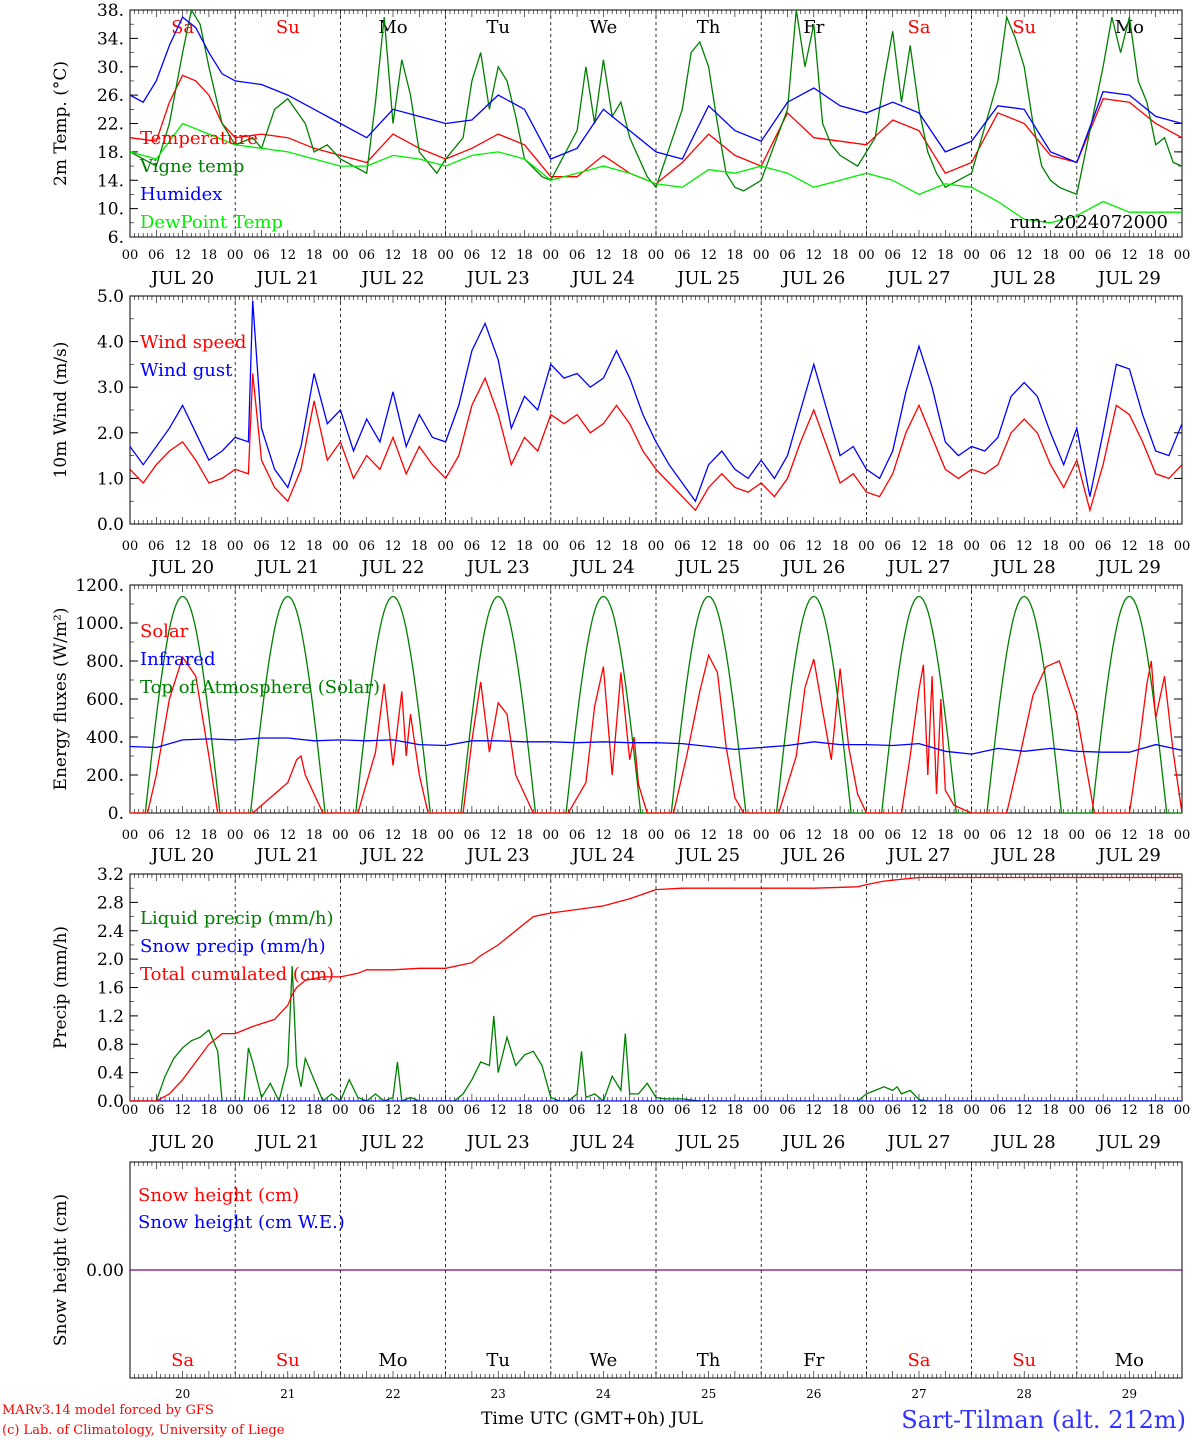 This screenshot has height=1440, width=1194. What do you see at coordinates (61, 410) in the screenshot?
I see `y-axis-label: 10m Wind (m/s)` at bounding box center [61, 410].